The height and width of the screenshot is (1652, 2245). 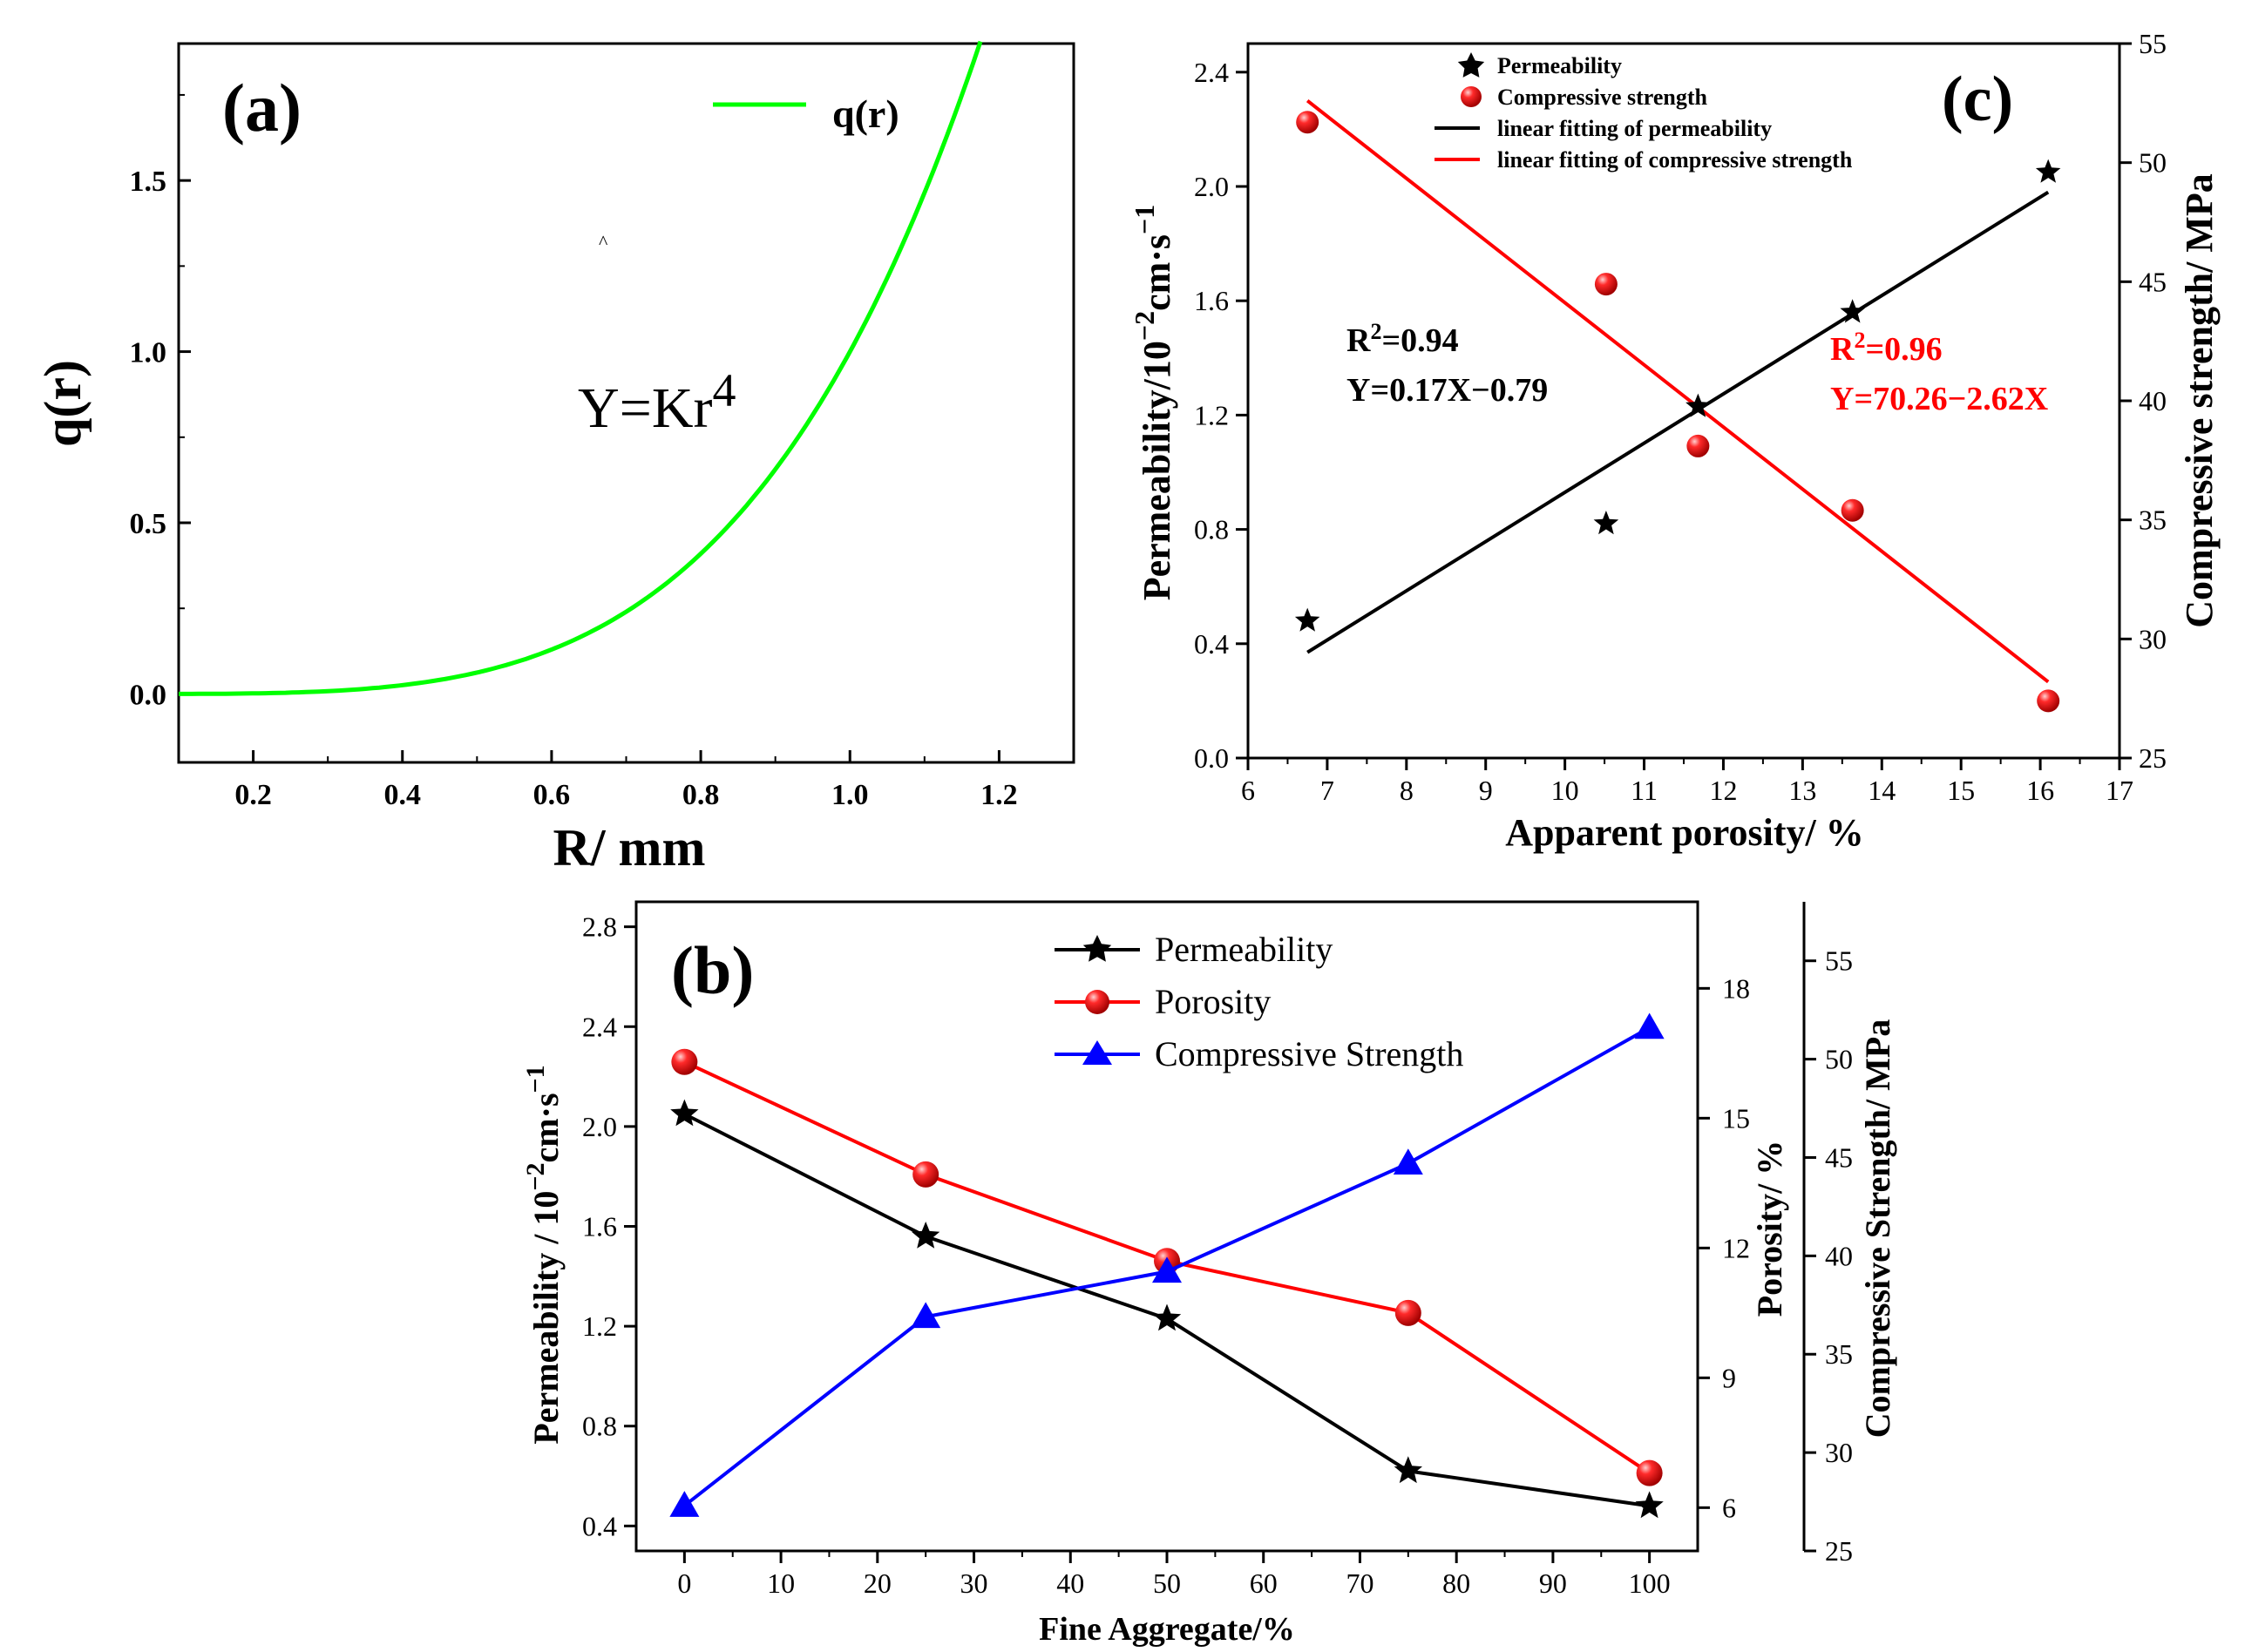 What do you see at coordinates (1456, 1583) in the screenshot?
I see `x-tick-label-b: 80` at bounding box center [1456, 1583].